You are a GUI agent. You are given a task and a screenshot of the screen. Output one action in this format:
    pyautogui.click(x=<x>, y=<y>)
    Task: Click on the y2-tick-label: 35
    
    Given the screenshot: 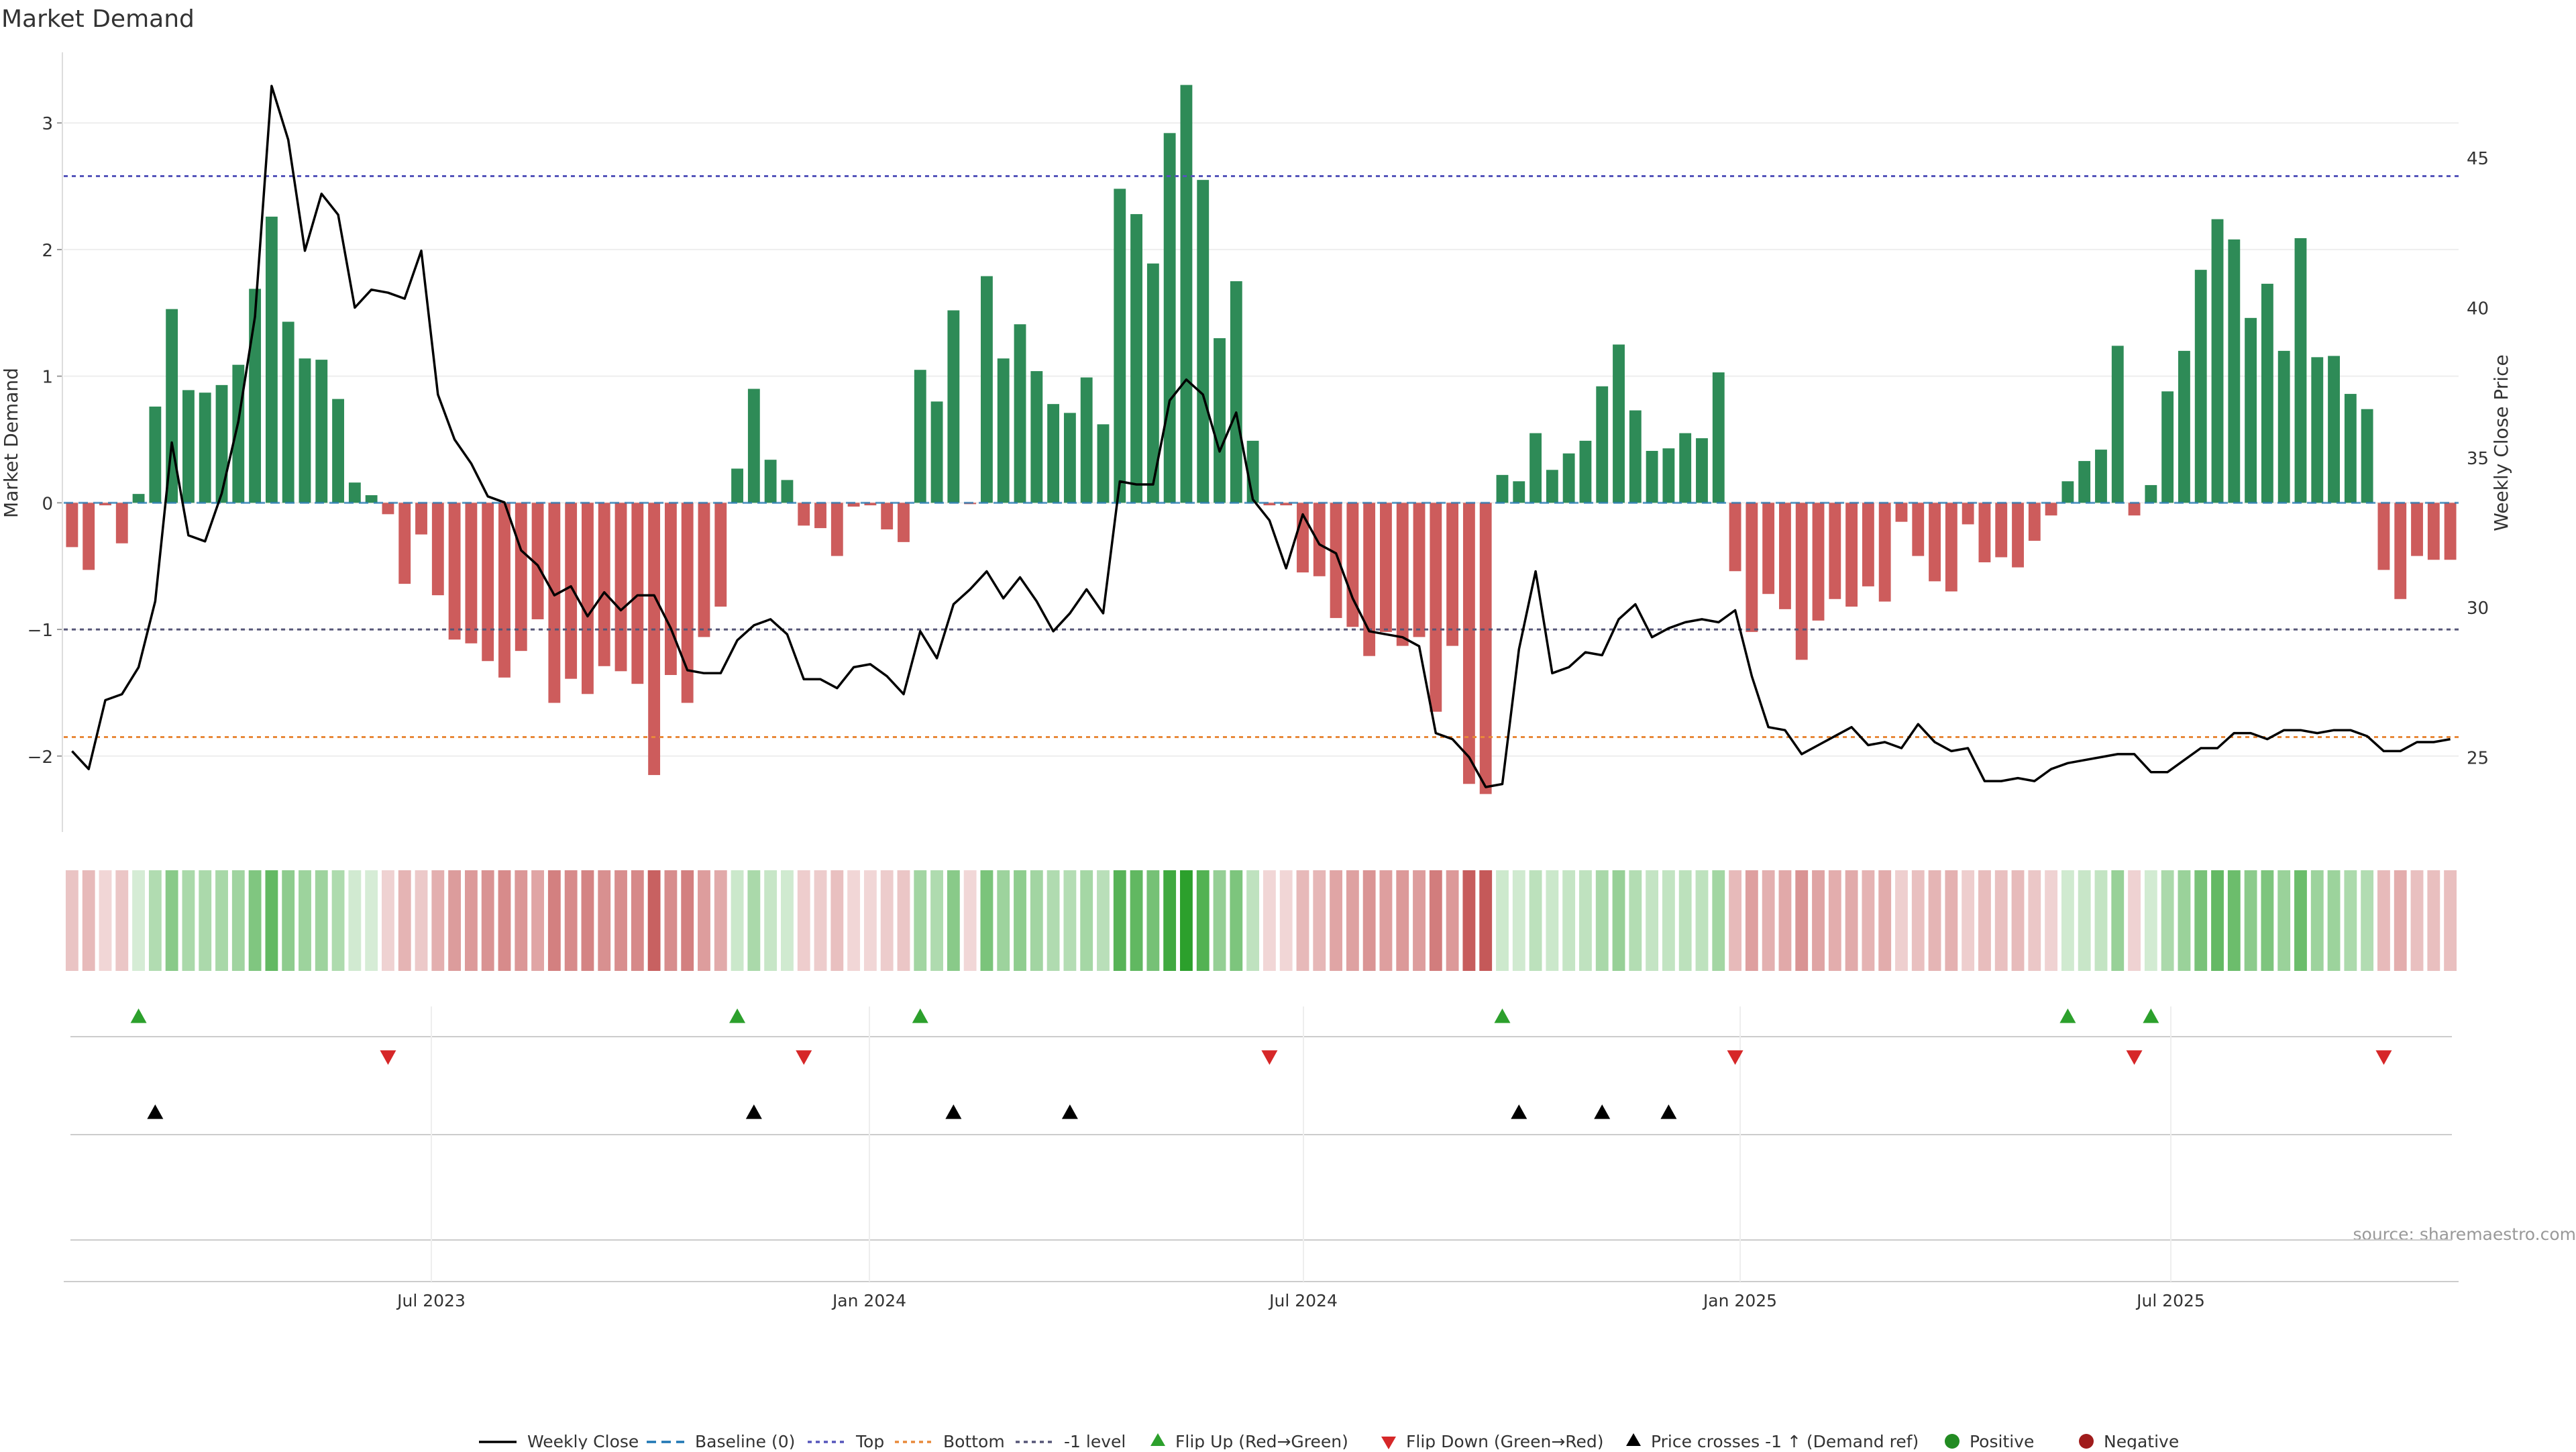 What is the action you would take?
    pyautogui.click(x=2478, y=459)
    